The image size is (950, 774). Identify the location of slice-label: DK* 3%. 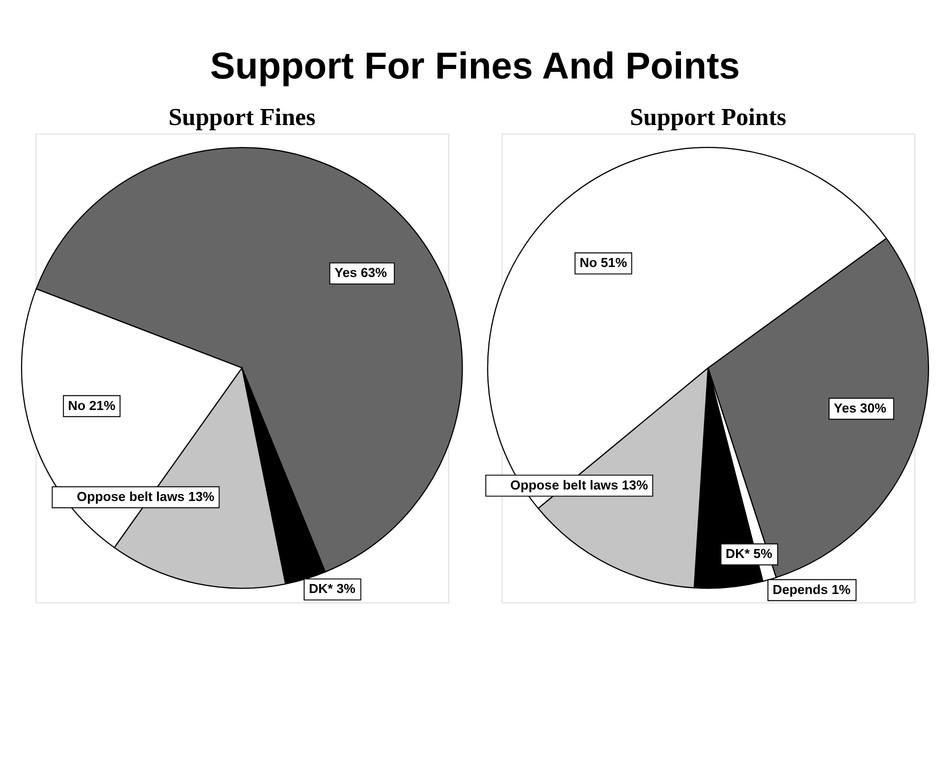
(332, 588).